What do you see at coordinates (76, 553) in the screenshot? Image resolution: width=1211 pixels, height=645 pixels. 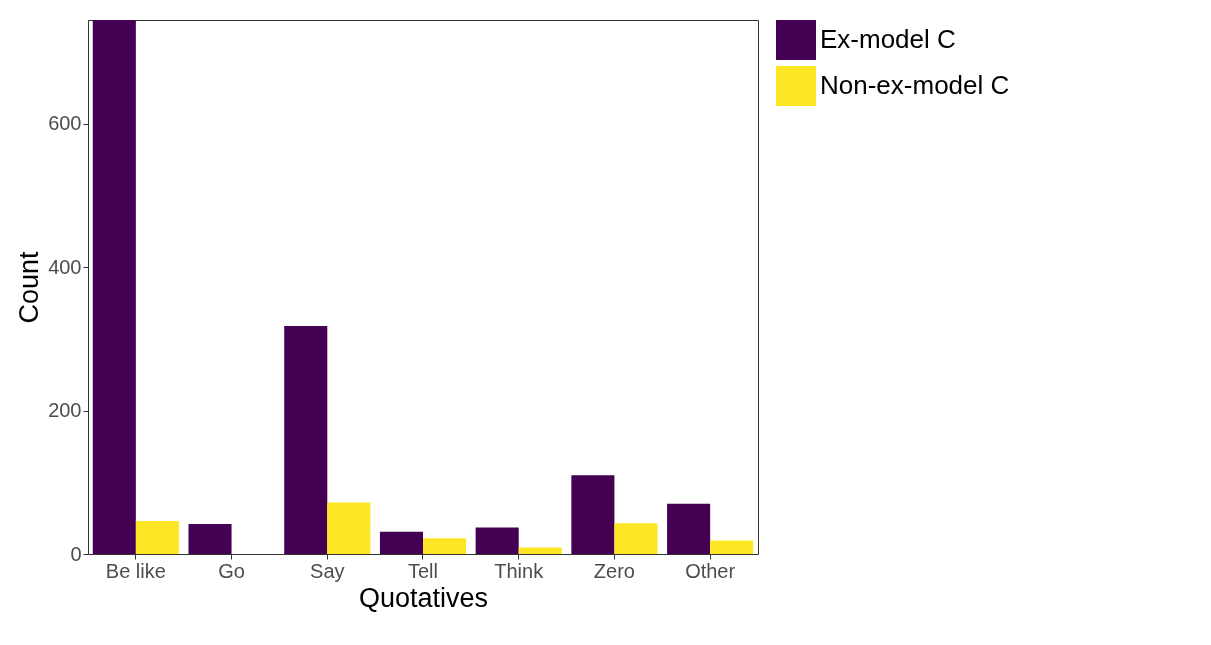 I see `y-tick-label: 0` at bounding box center [76, 553].